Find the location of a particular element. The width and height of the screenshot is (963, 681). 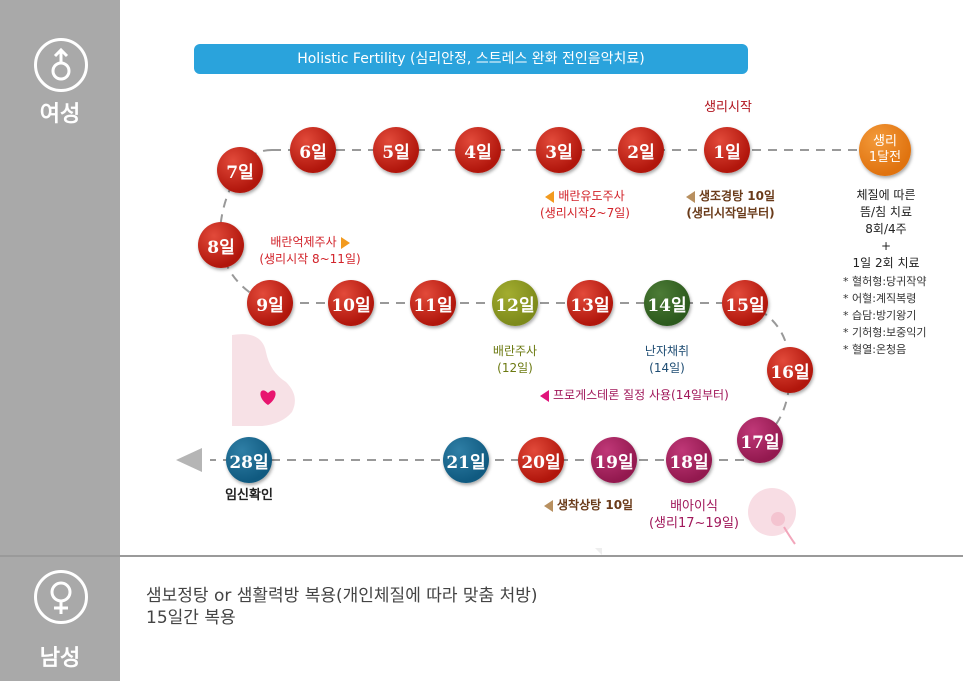

saengchak-text: 생착상탕 10일 is located at coordinates (595, 505).